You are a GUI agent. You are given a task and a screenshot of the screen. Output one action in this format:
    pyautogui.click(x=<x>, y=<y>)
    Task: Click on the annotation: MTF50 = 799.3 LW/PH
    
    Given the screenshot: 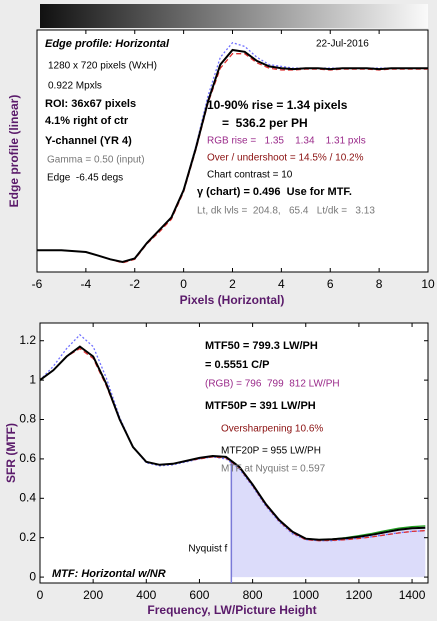 What is the action you would take?
    pyautogui.click(x=261, y=346)
    